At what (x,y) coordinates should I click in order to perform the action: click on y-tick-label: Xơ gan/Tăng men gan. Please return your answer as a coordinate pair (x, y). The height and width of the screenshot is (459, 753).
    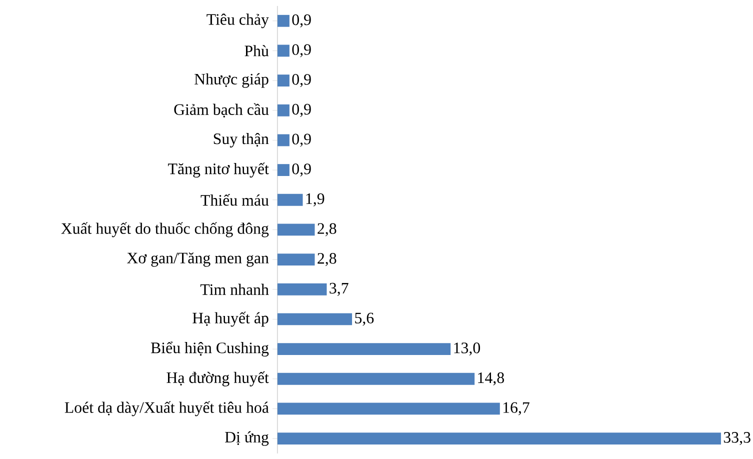
    Looking at the image, I should click on (198, 259).